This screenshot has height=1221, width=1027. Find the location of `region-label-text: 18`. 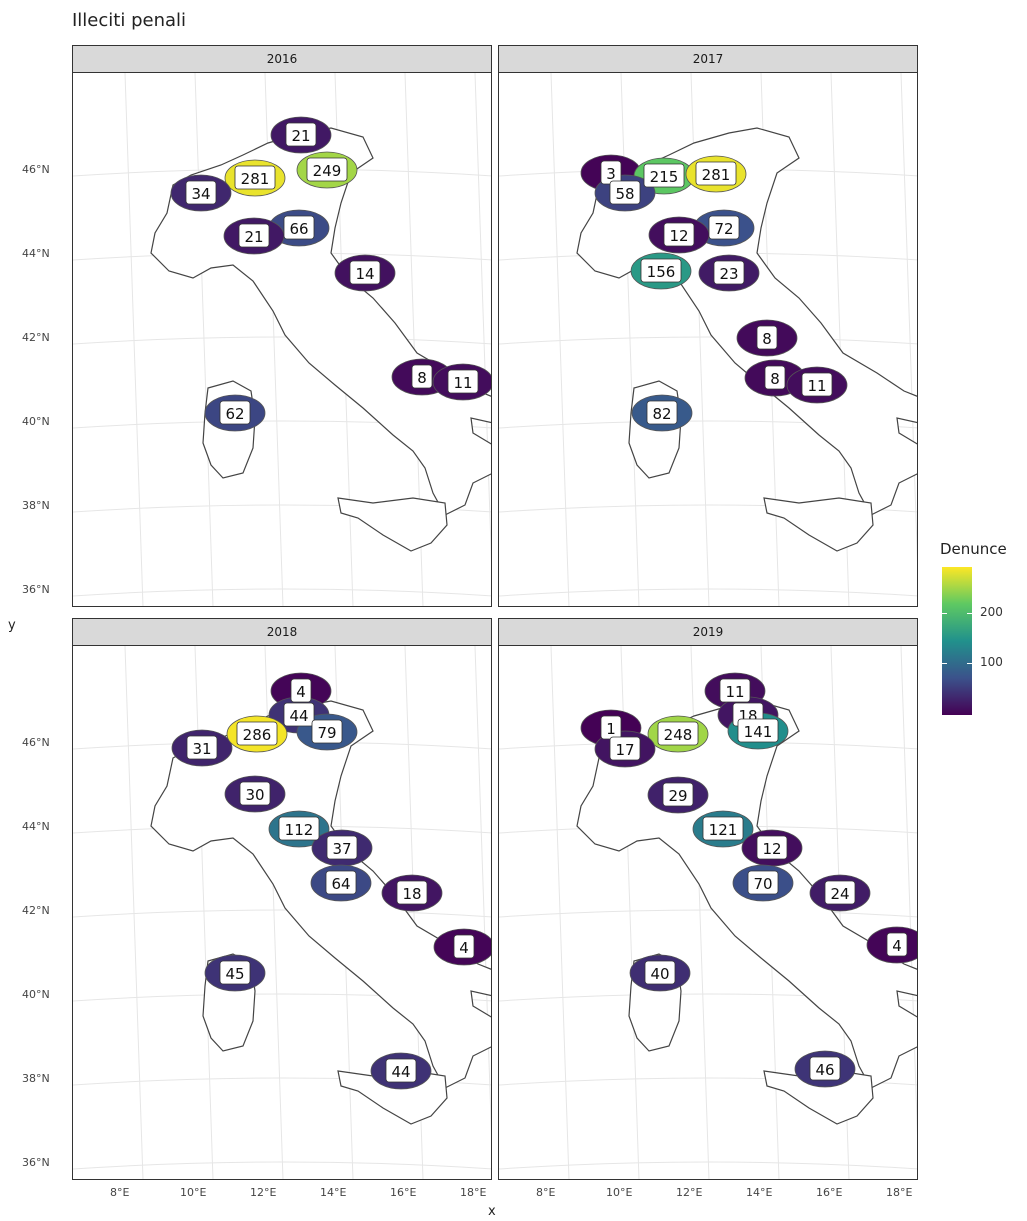

region-label-text: 18 is located at coordinates (411, 894).